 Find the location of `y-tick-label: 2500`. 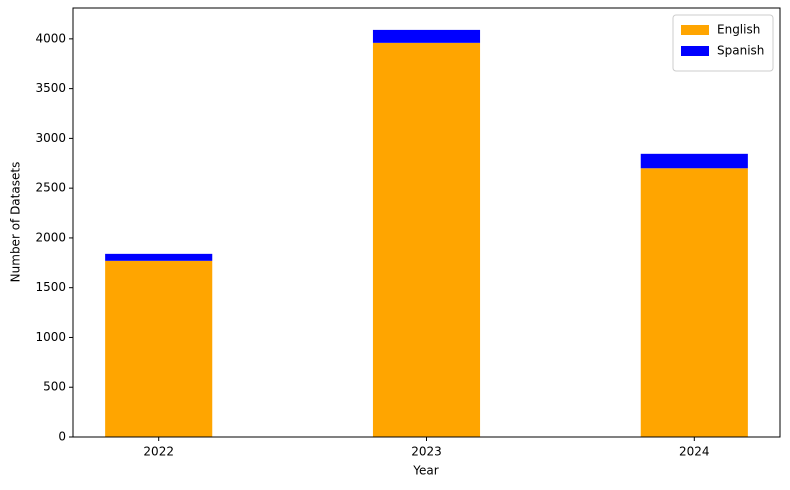

y-tick-label: 2500 is located at coordinates (50, 188).